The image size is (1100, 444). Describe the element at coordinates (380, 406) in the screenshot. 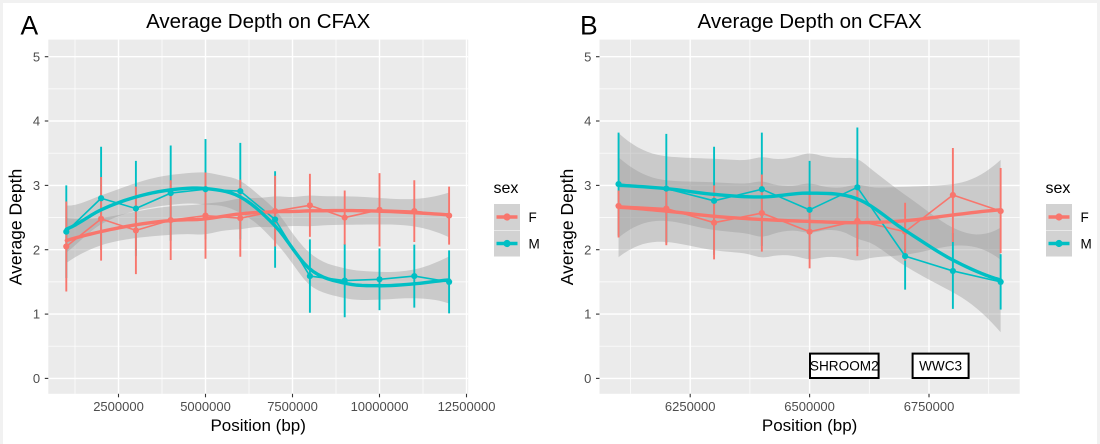

I see `svg-text: 10000000` at that location.